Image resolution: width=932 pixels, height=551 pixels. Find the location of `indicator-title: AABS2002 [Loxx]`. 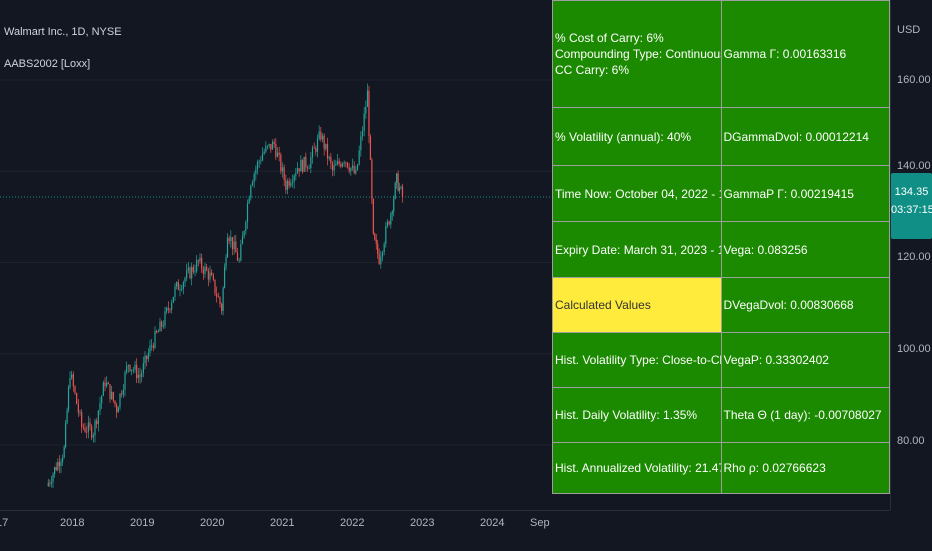

indicator-title: AABS2002 [Loxx] is located at coordinates (47, 64).